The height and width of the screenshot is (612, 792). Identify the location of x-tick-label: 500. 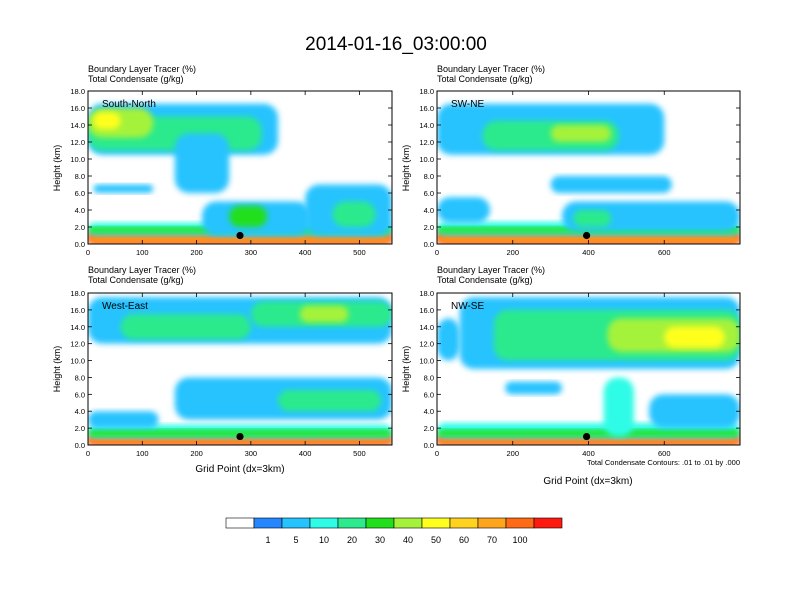
(359, 453).